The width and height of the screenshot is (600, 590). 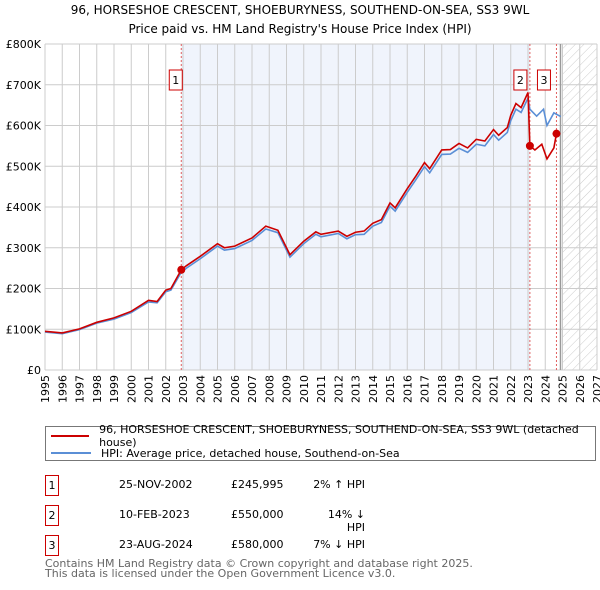 I want to click on y-tick-label: £600K, so click(x=24, y=126).